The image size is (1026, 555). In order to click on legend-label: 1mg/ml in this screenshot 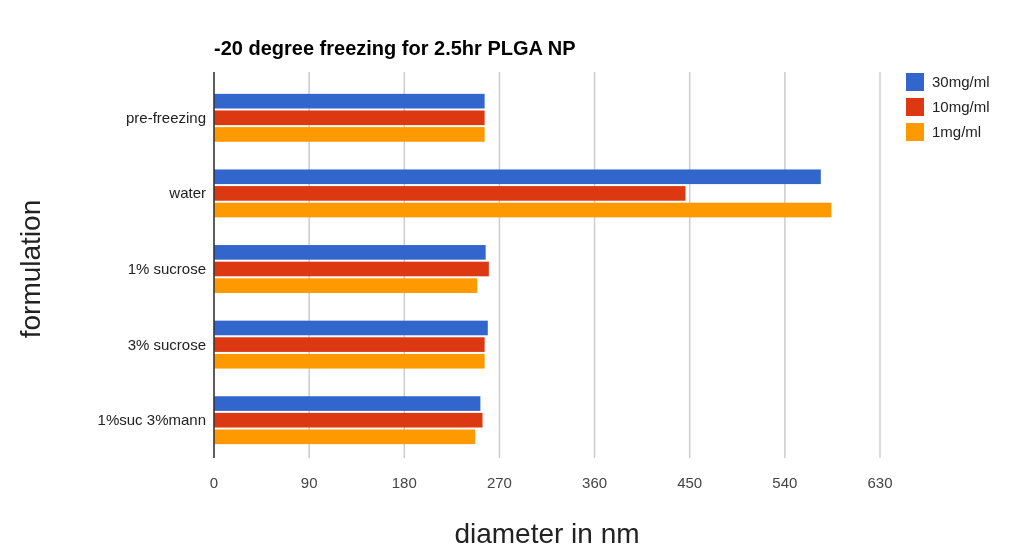, I will do `click(957, 131)`.